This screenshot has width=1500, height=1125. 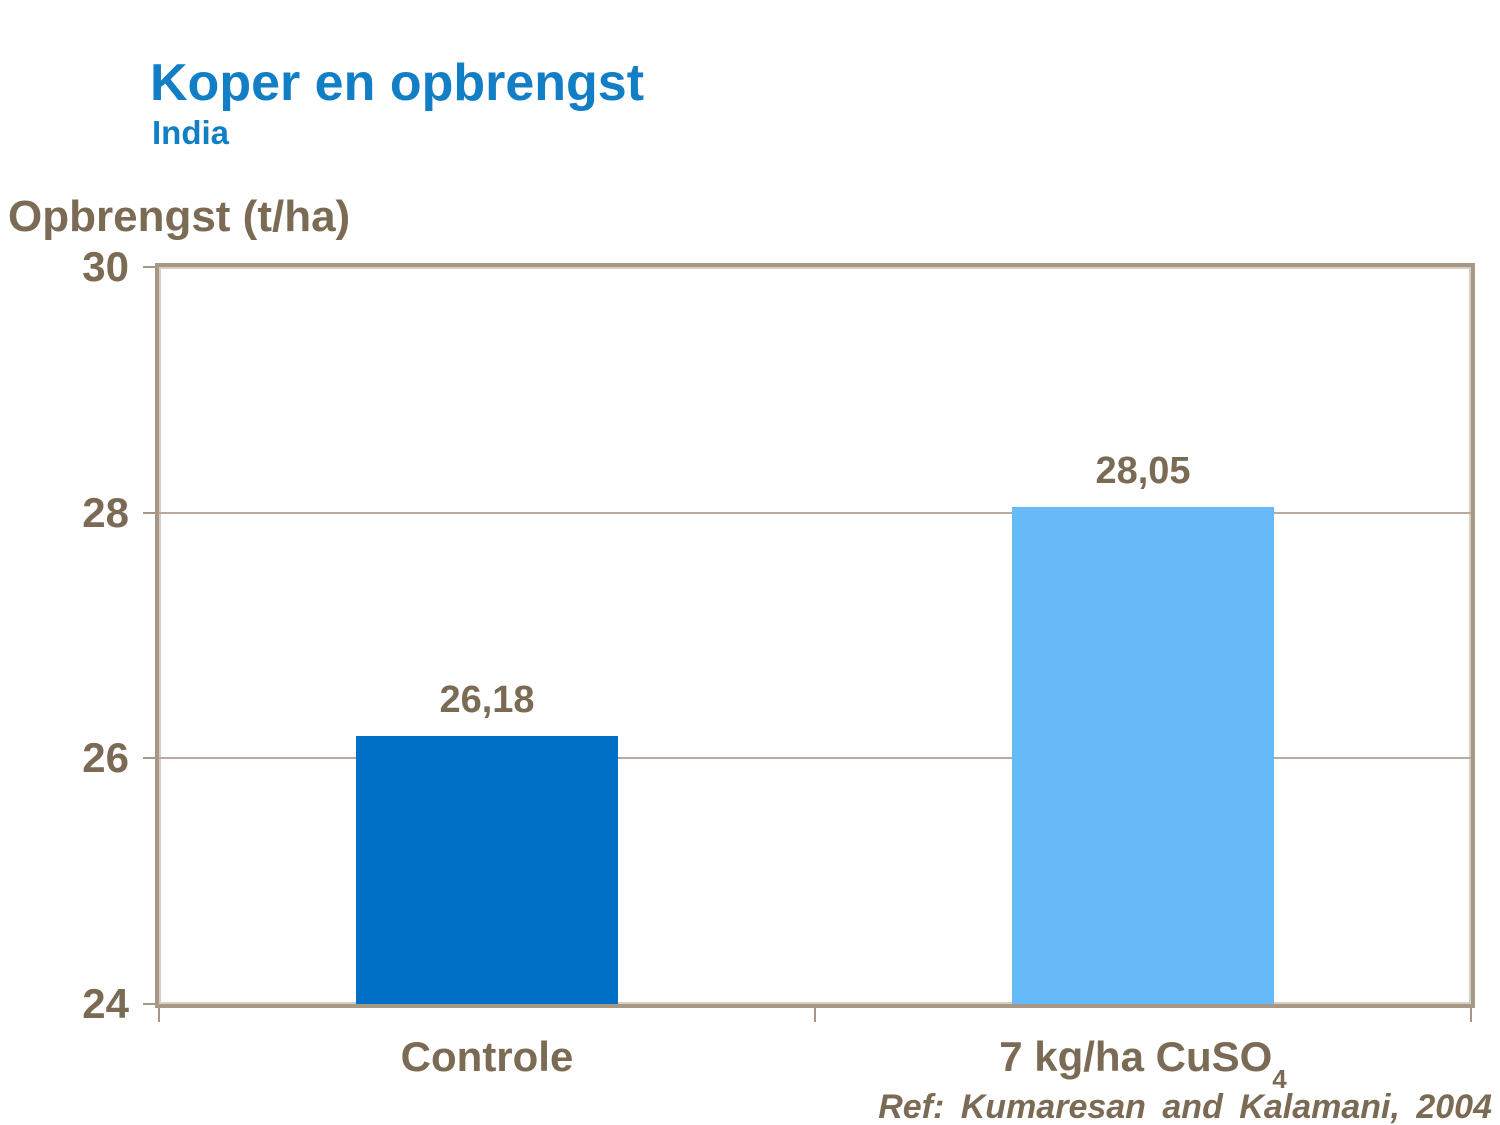 I want to click on category-label-text: Controle, so click(x=487, y=1056).